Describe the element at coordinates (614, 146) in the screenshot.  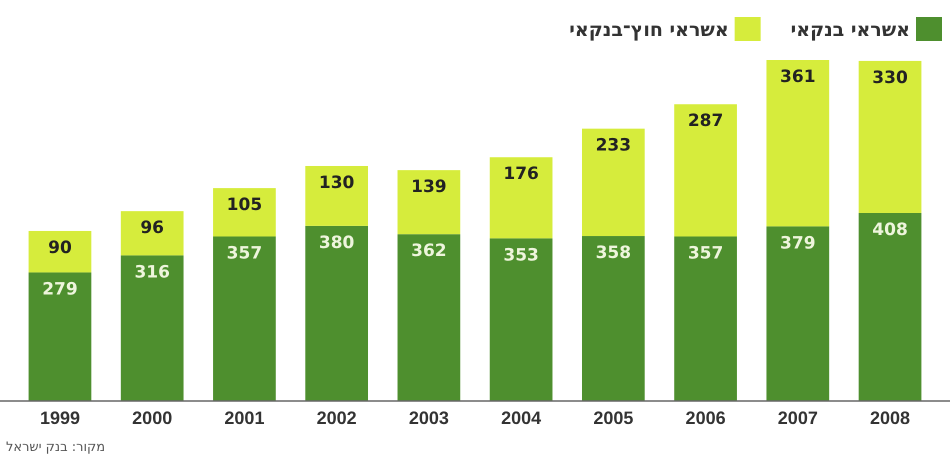
I see `data-label: 233` at that location.